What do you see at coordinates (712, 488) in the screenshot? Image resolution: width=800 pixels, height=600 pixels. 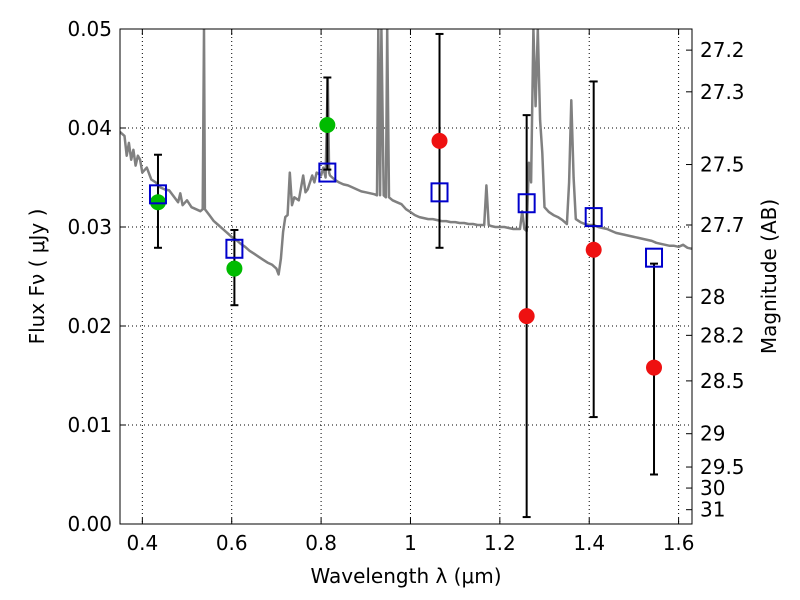 I see `right-tick-label: 30` at bounding box center [712, 488].